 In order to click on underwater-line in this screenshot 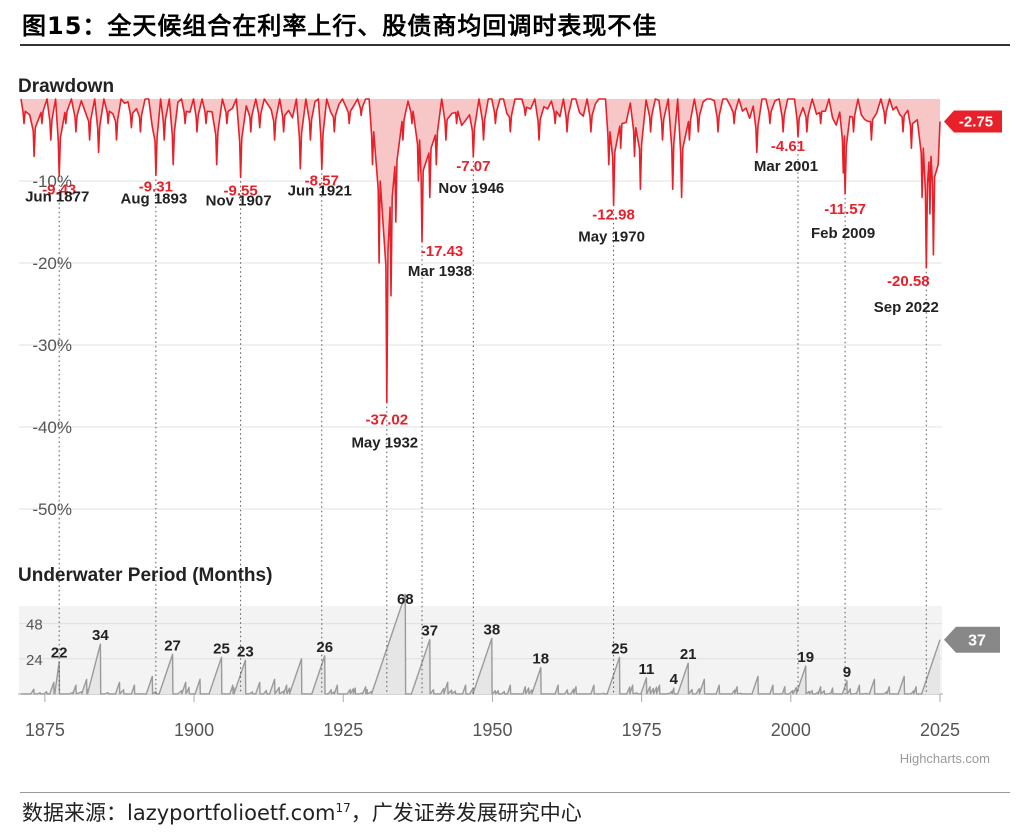, I will do `click(481, 644)`.